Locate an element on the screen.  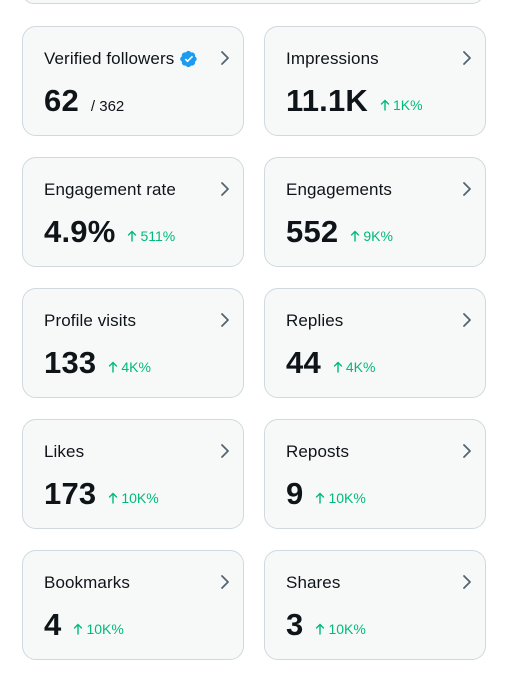
card-header: Replies is located at coordinates (375, 321).